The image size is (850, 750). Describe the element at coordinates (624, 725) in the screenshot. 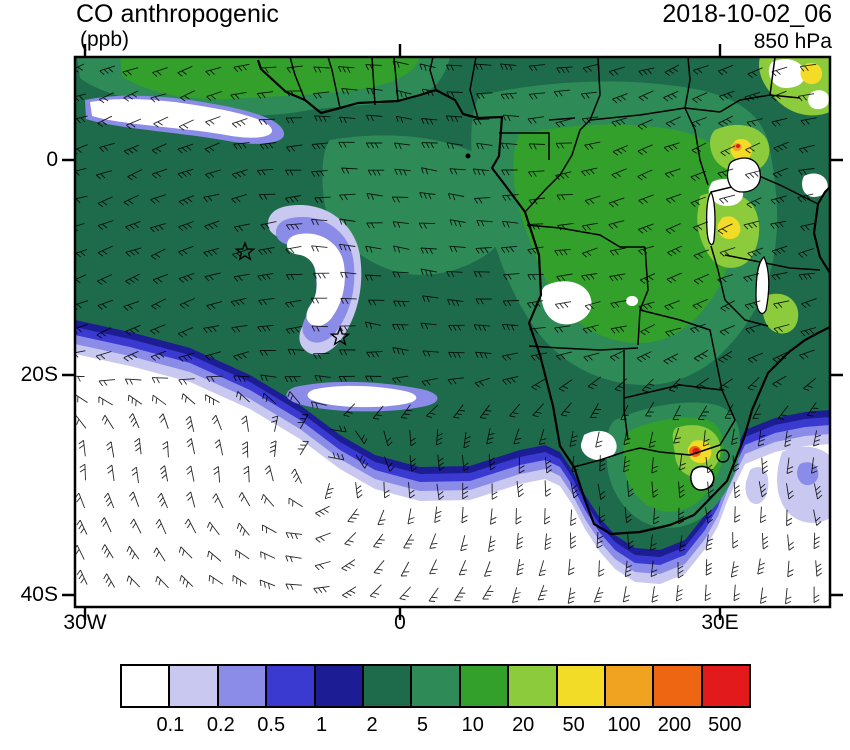

I see `colorbar-label-100: 100` at that location.